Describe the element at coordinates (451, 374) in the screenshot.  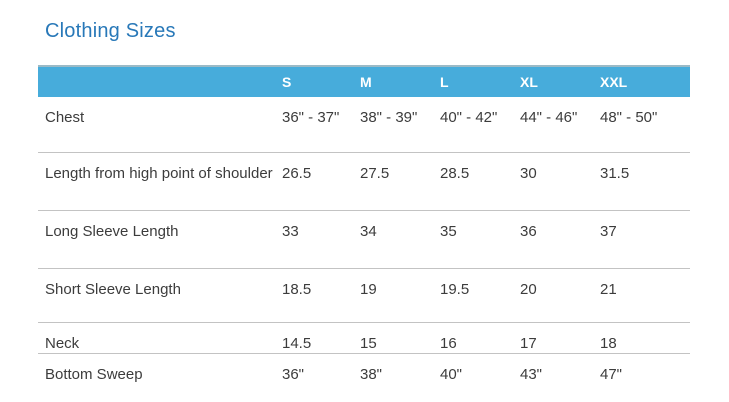
I see `size-value: 40"` at that location.